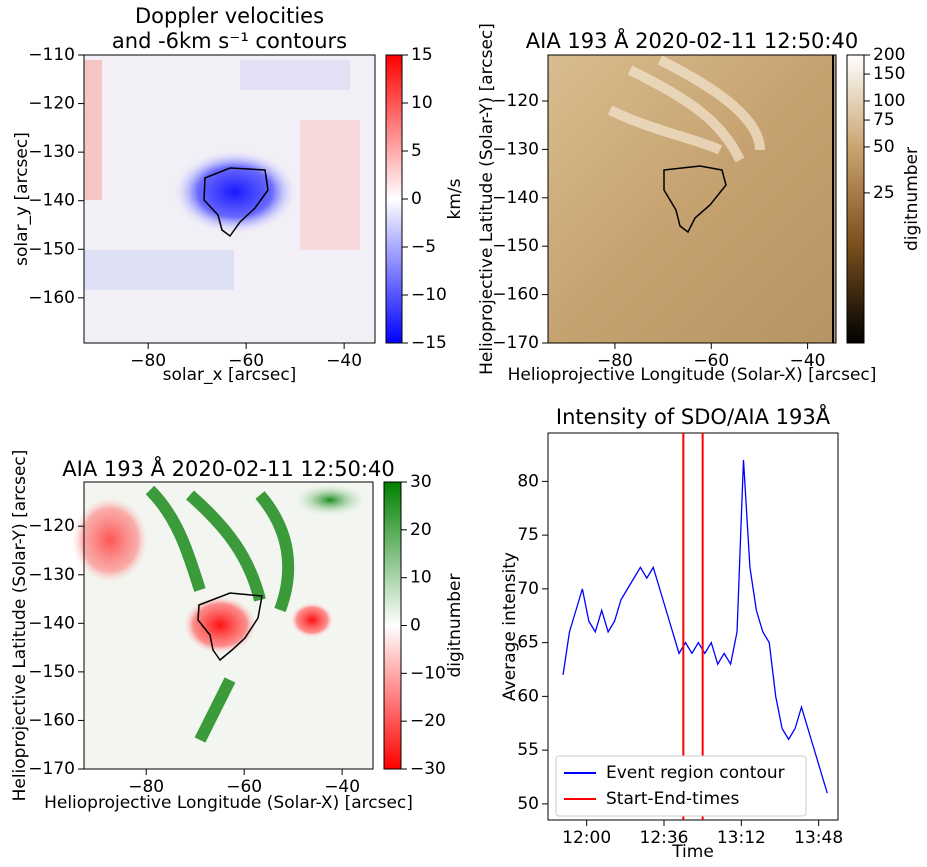 This screenshot has width=927, height=867. What do you see at coordinates (429, 343) in the screenshot?
I see `colorbar-tick-label: −15` at bounding box center [429, 343].